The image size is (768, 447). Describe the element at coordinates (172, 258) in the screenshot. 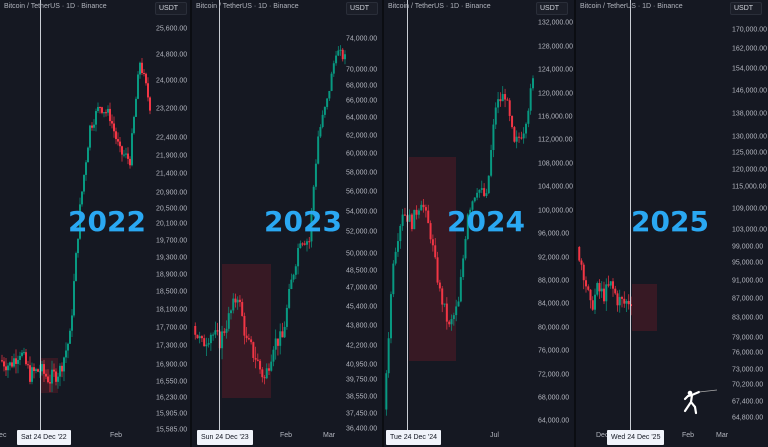

I see `y-tick-label: 19,300.00` at that location.